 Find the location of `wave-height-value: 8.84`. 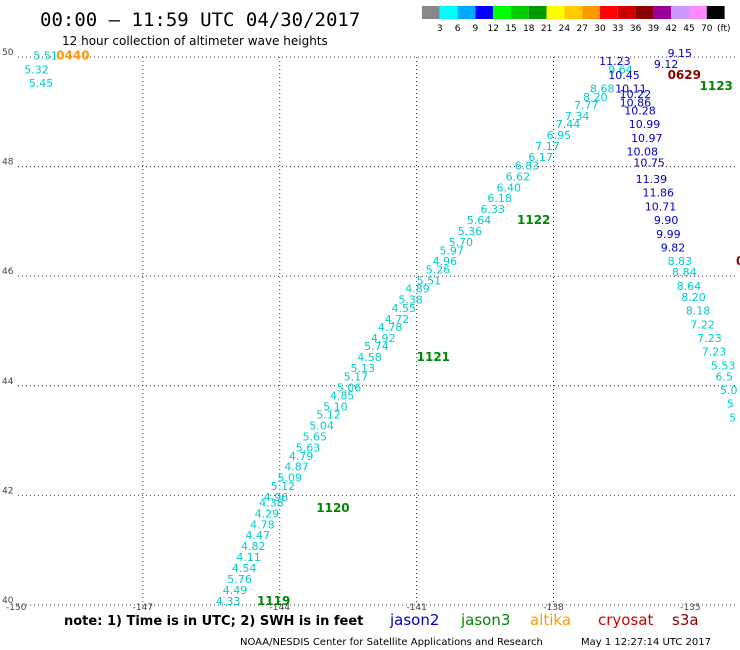

wave-height-value: 8.84 is located at coordinates (684, 272).